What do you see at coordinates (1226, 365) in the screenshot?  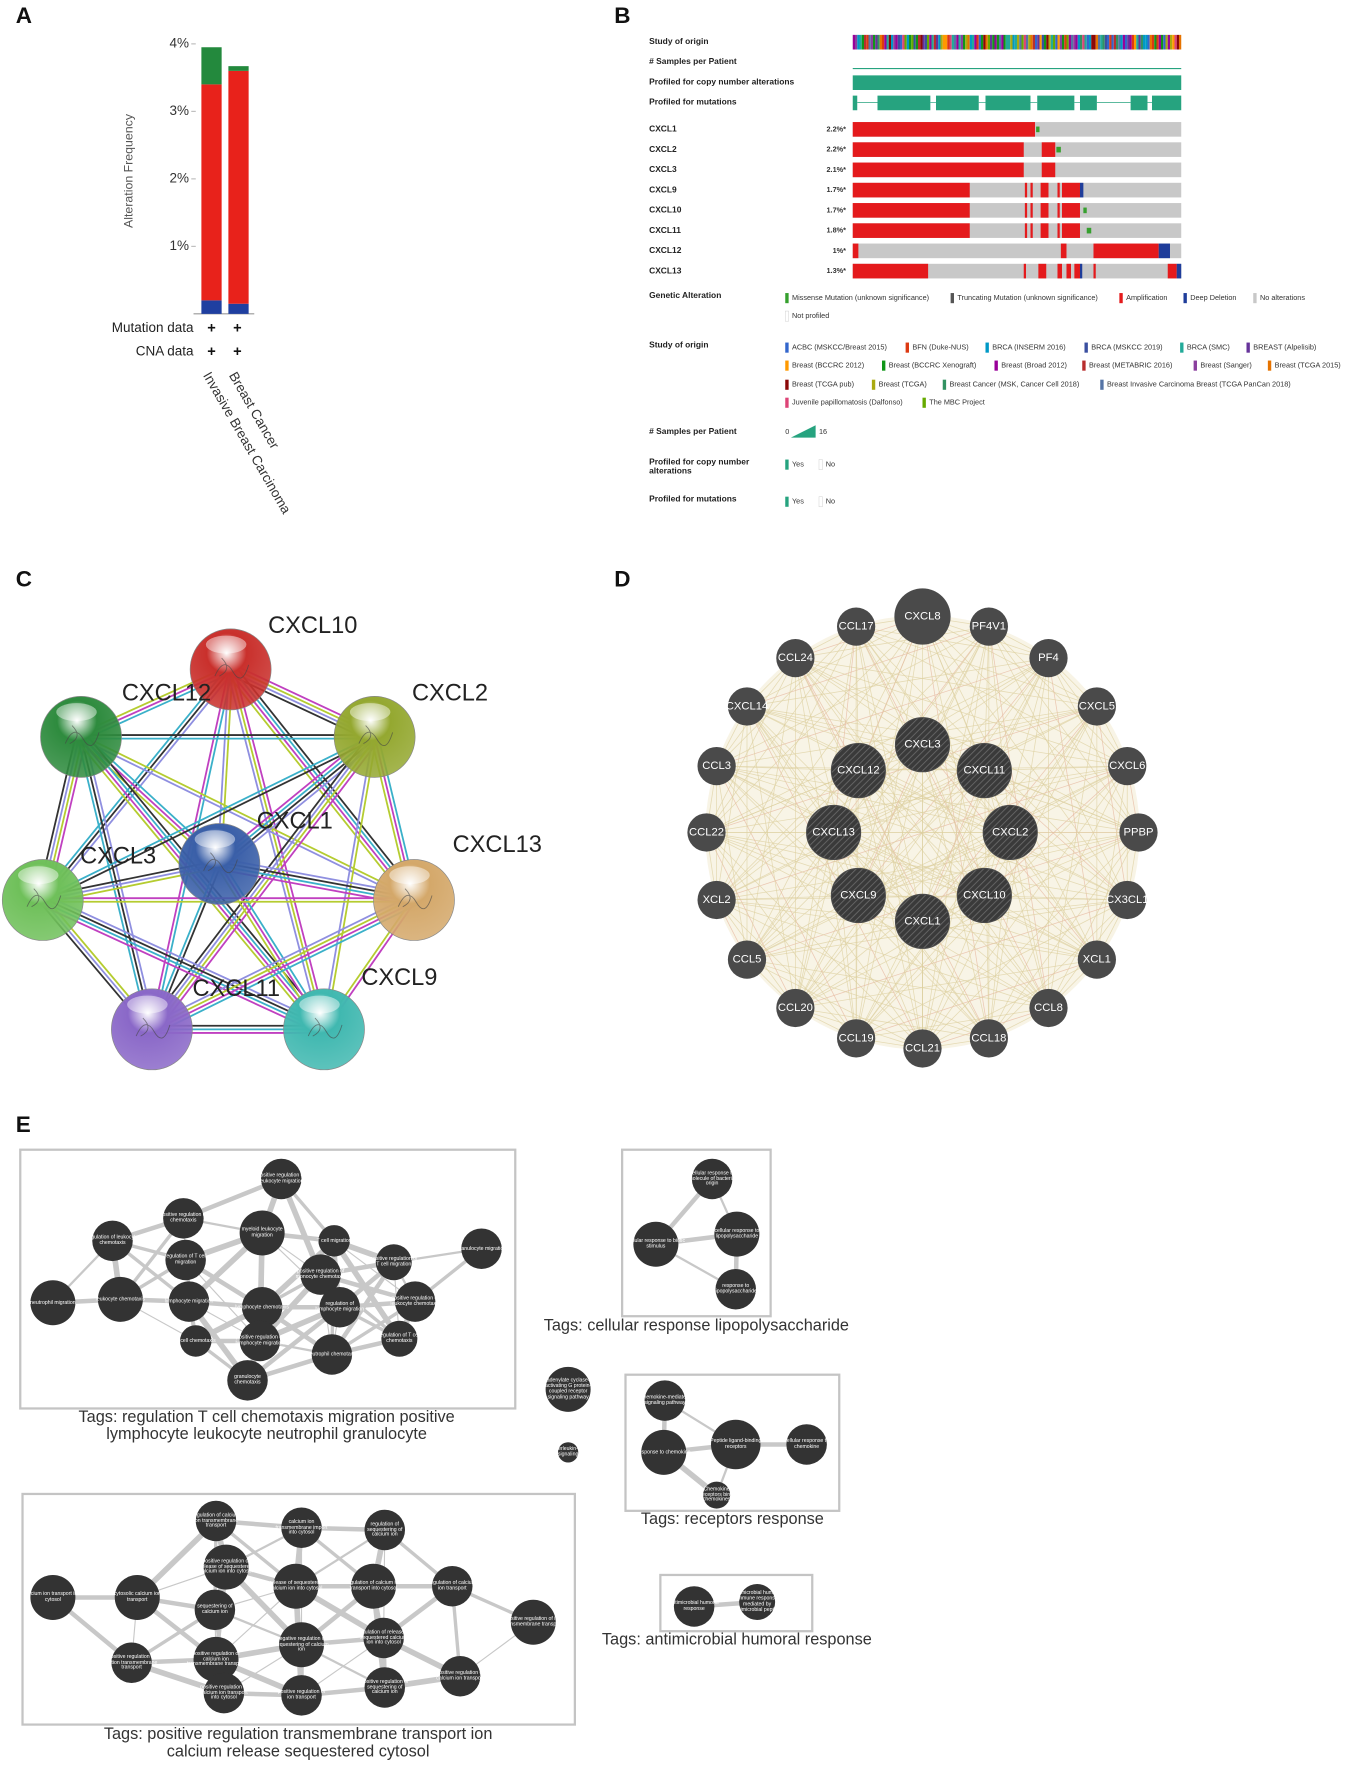 I see `legend-text: Breast (Sanger)` at bounding box center [1226, 365].